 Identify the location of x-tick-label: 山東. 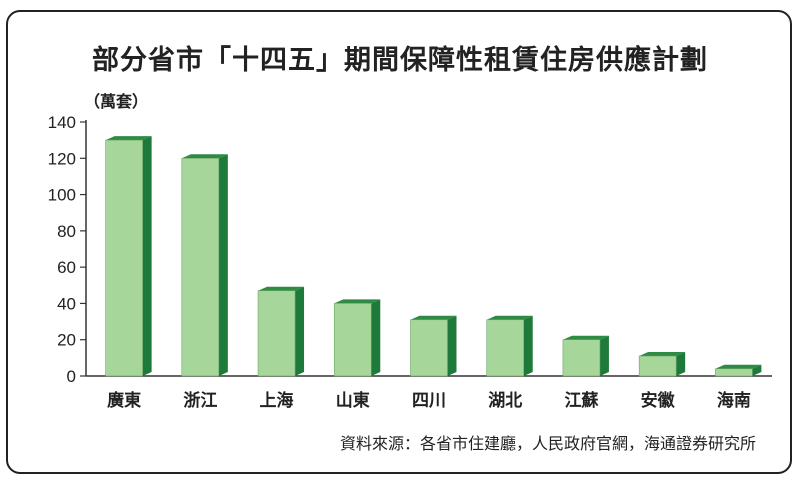
(353, 400).